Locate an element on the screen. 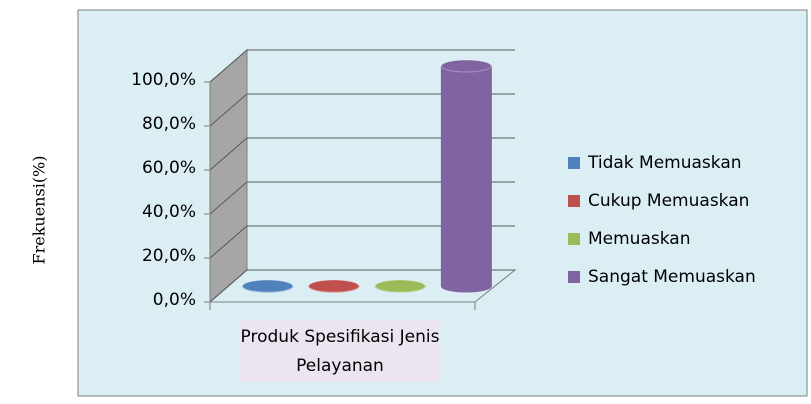 The height and width of the screenshot is (404, 811). y-tick-label: 60,0% is located at coordinates (169, 168).